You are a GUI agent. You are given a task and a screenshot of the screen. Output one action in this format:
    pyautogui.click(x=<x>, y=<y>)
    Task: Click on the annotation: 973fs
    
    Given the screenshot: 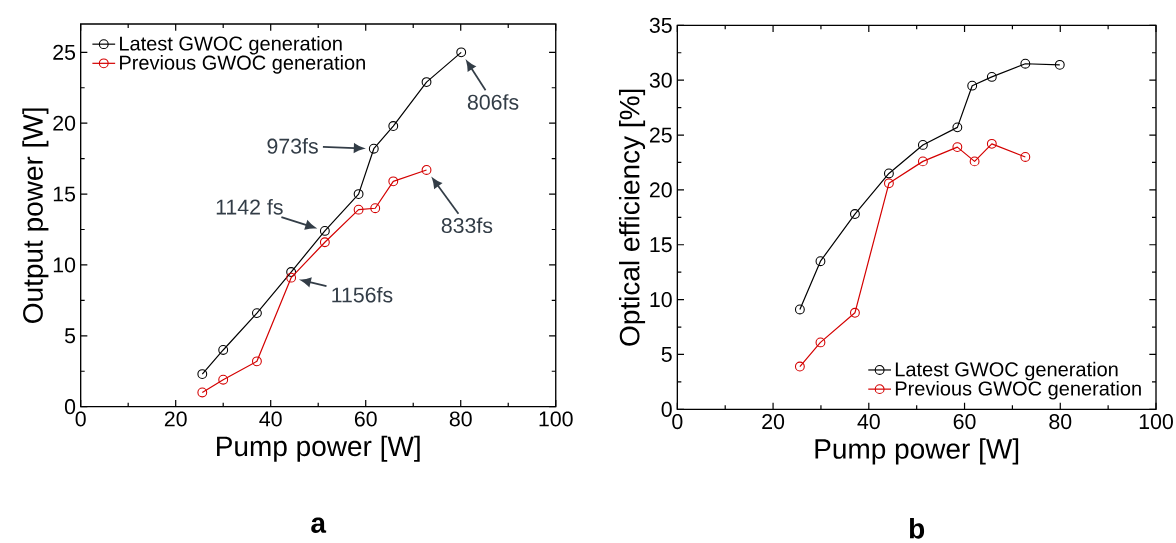 What is the action you would take?
    pyautogui.click(x=292, y=146)
    